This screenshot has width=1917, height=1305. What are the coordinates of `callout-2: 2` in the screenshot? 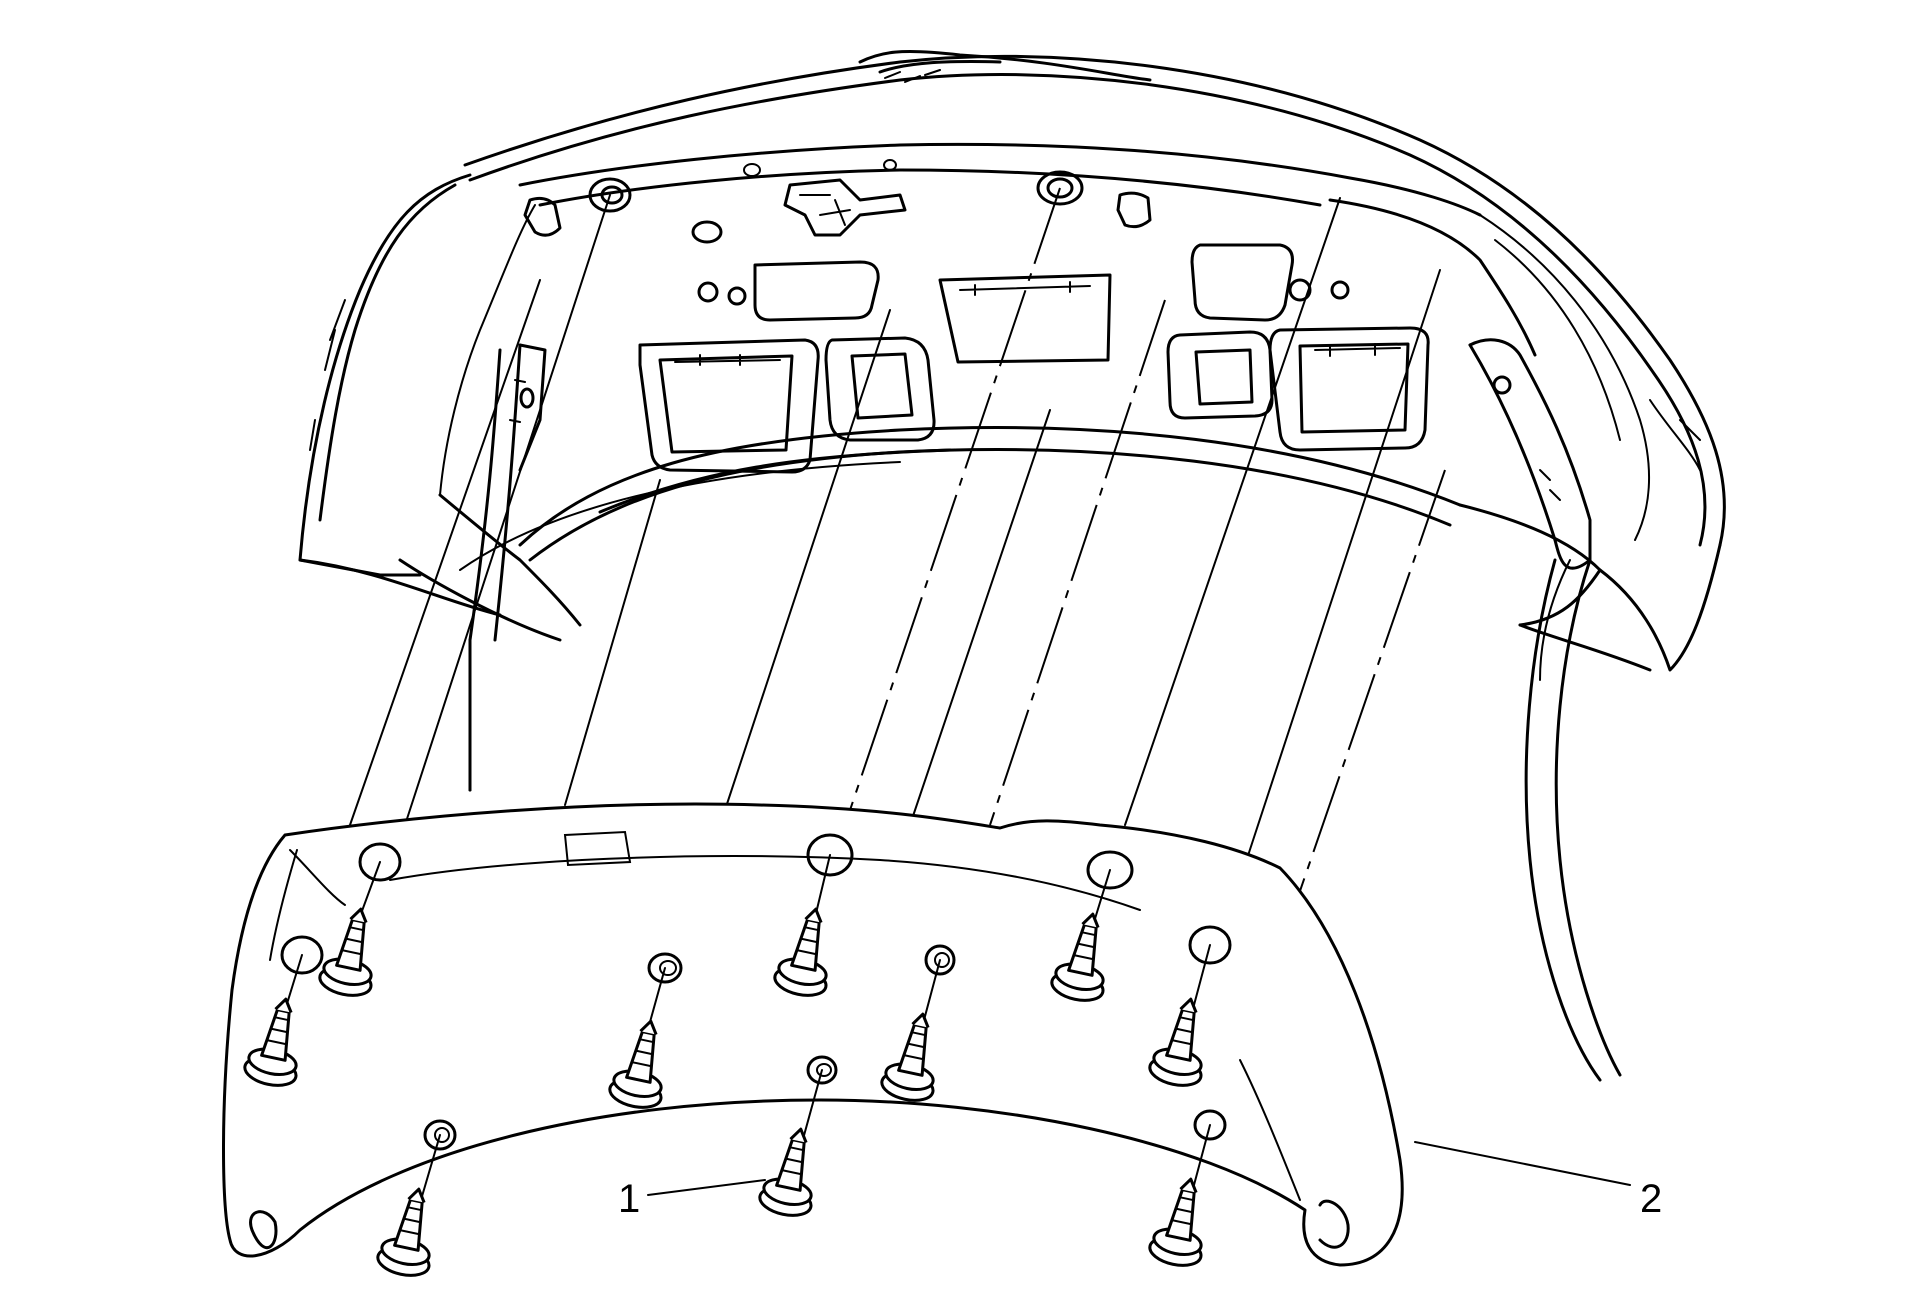 It's located at (1538, 1181).